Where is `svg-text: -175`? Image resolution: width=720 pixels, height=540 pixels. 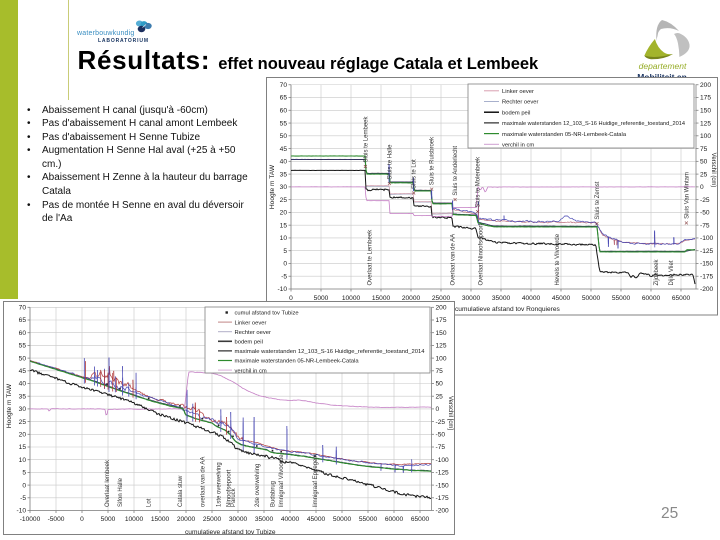
svg-text: -175 is located at coordinates (443, 498).